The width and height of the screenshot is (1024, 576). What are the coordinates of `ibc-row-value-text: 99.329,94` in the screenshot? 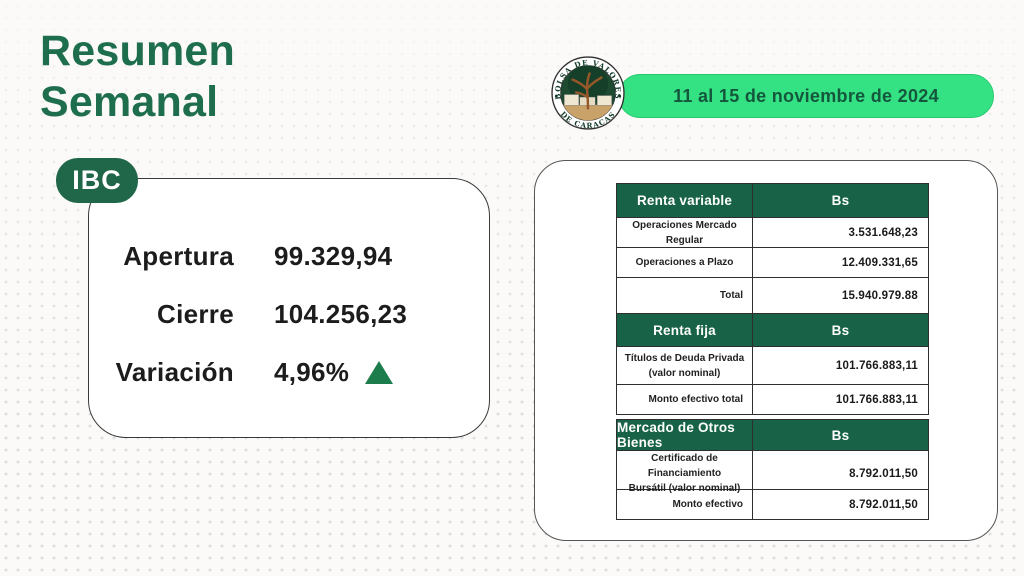 It's located at (333, 255).